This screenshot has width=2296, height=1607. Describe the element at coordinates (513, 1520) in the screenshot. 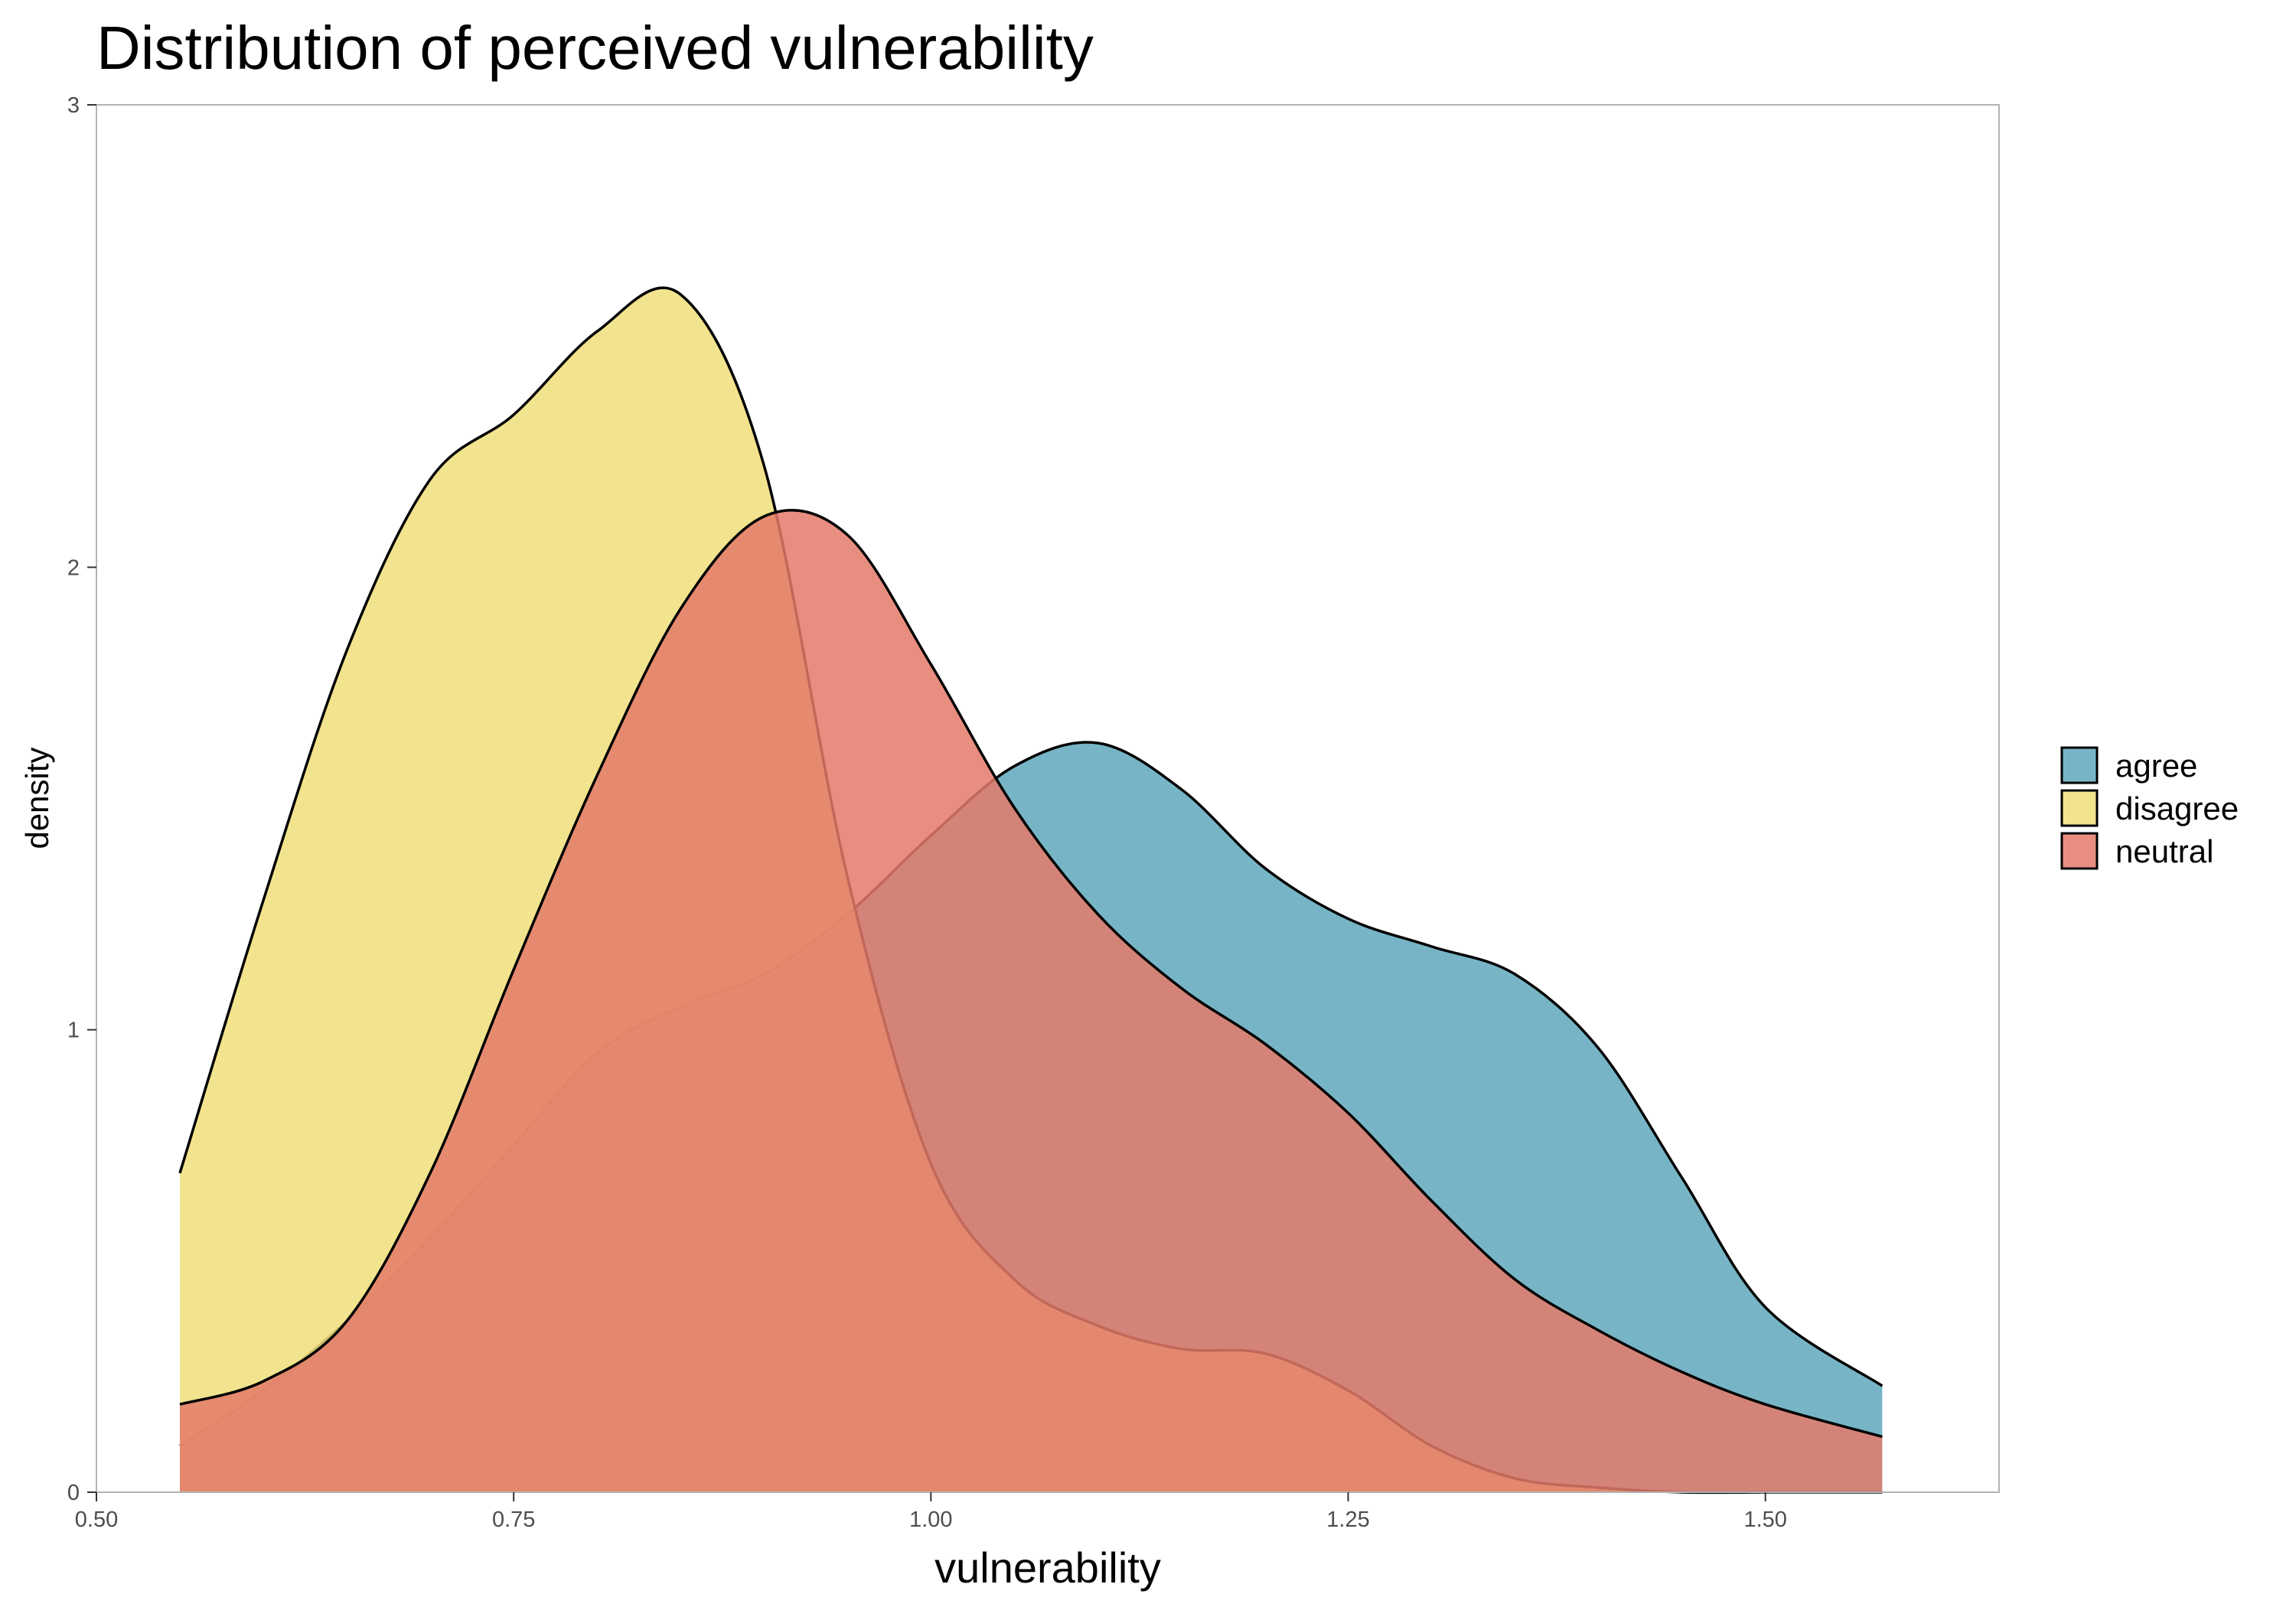

I see `x-tick-label: 0.75` at that location.